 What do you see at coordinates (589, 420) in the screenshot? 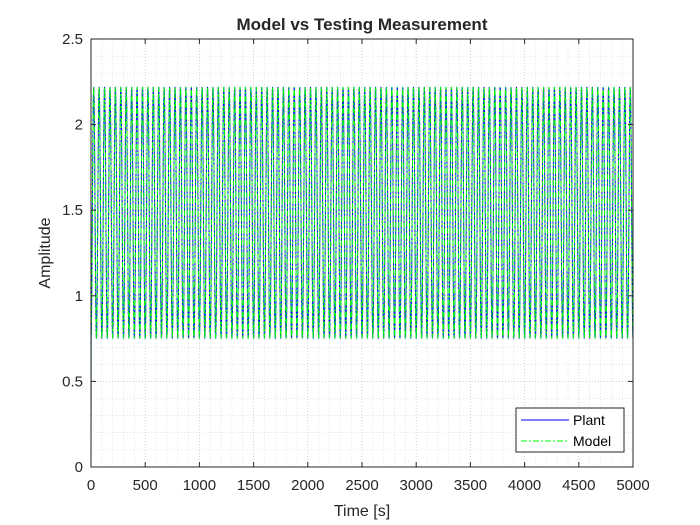
I see `legend-label-plant: Plant` at bounding box center [589, 420].